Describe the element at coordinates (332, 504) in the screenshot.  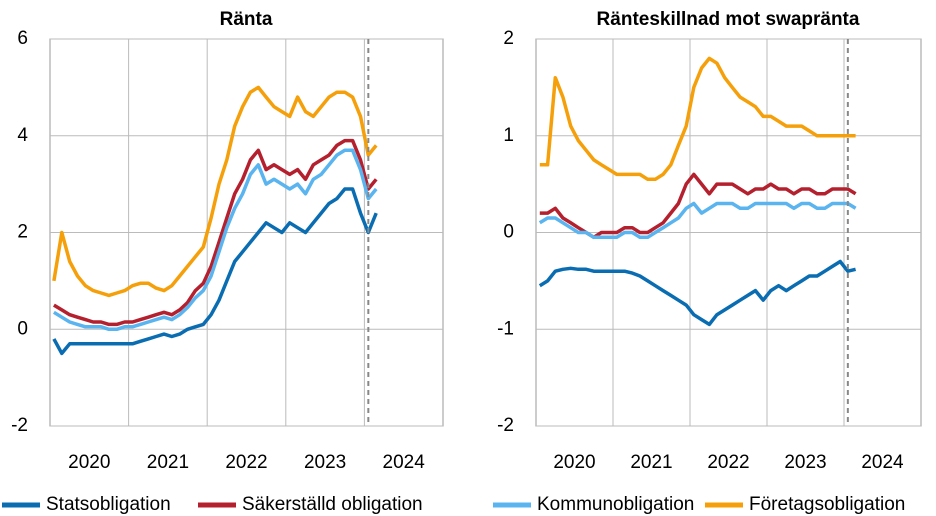
I see `legend-label: Säkerställd obligation` at that location.